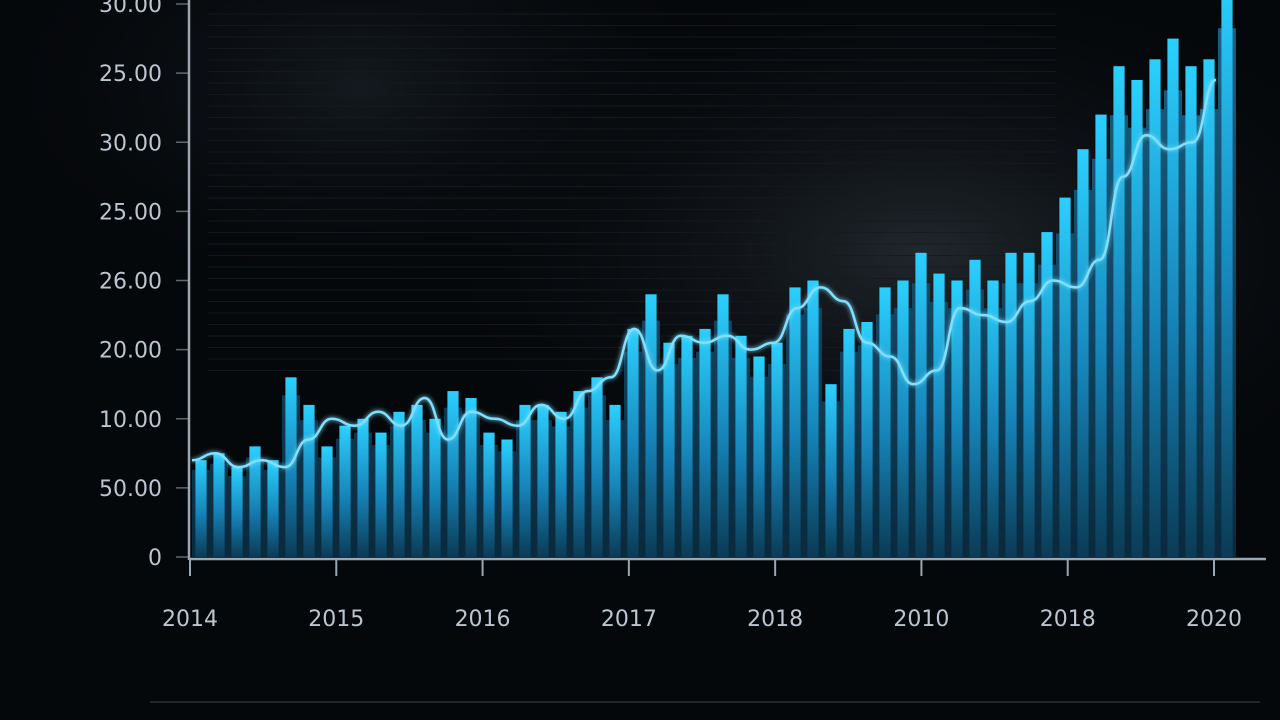  I want to click on y-tick-label: 20.00, so click(130, 351).